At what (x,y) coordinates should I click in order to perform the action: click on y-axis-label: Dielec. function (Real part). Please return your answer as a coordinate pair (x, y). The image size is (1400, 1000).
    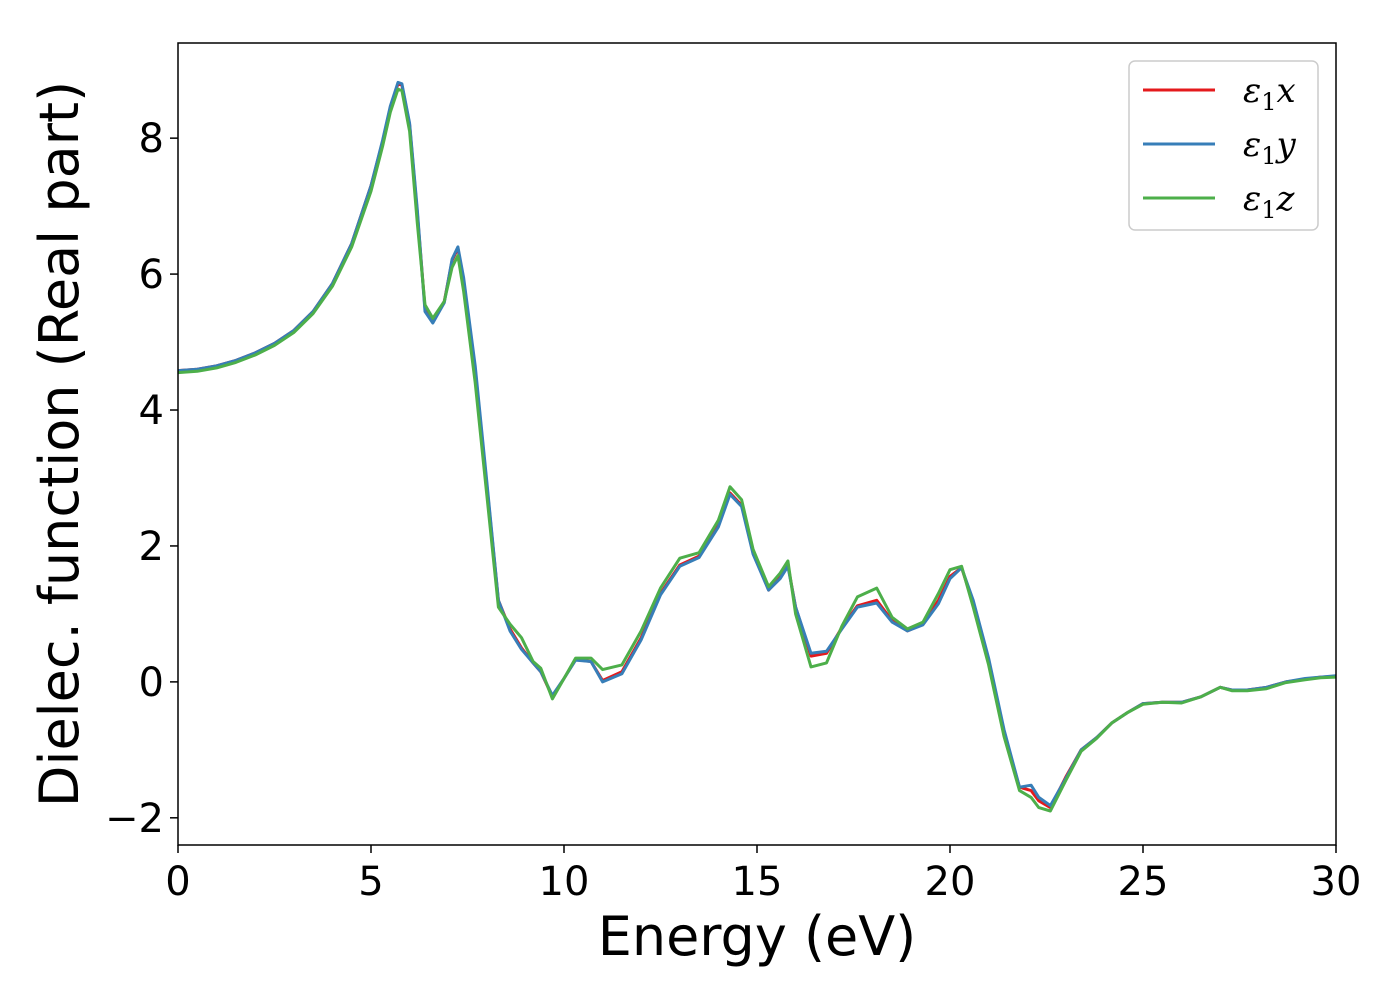
    Looking at the image, I should click on (59, 444).